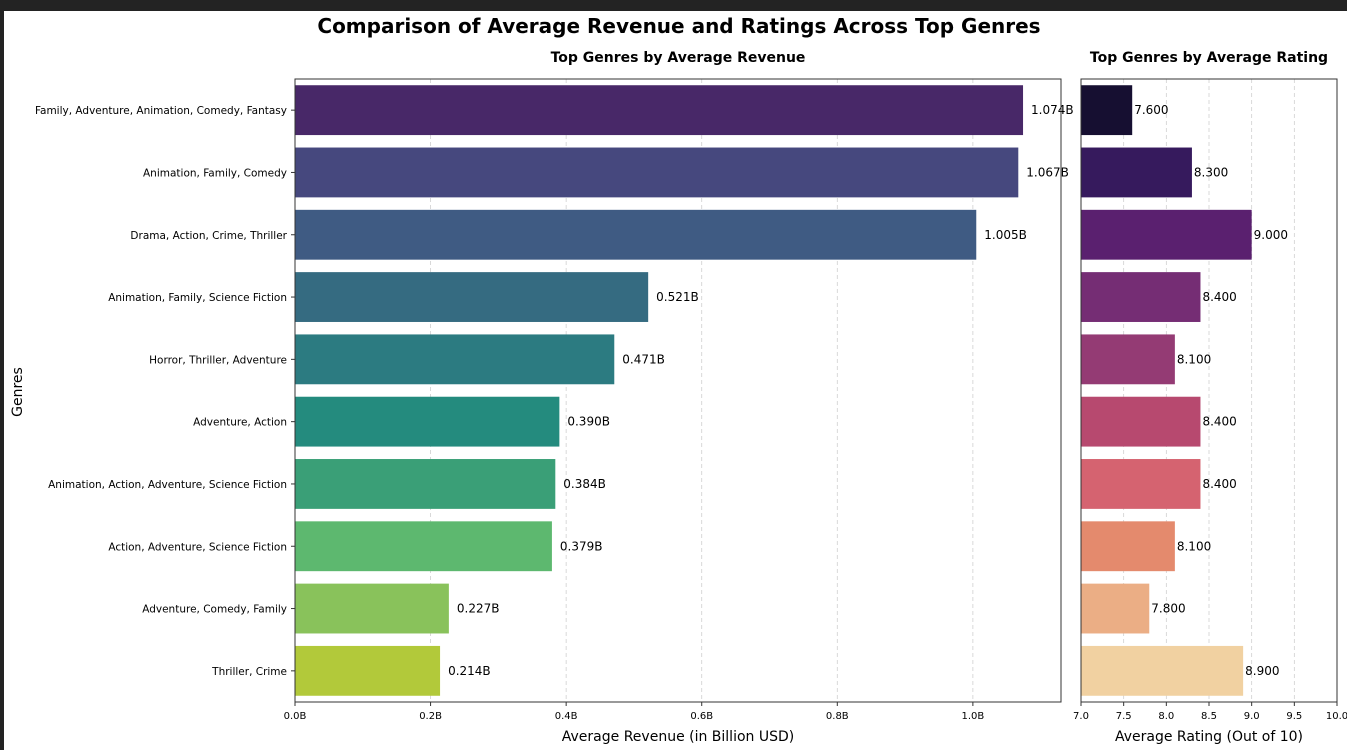 This screenshot has height=750, width=1347. Describe the element at coordinates (295, 716) in the screenshot. I see `revenue-x-tick-label: 0.0B` at that location.